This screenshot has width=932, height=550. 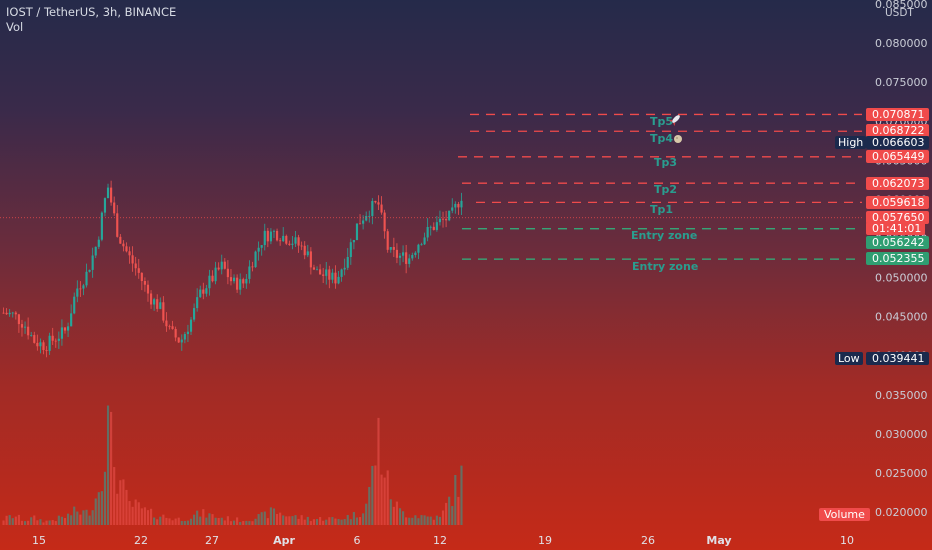 What do you see at coordinates (851, 142) in the screenshot?
I see `high-label: High` at bounding box center [851, 142].